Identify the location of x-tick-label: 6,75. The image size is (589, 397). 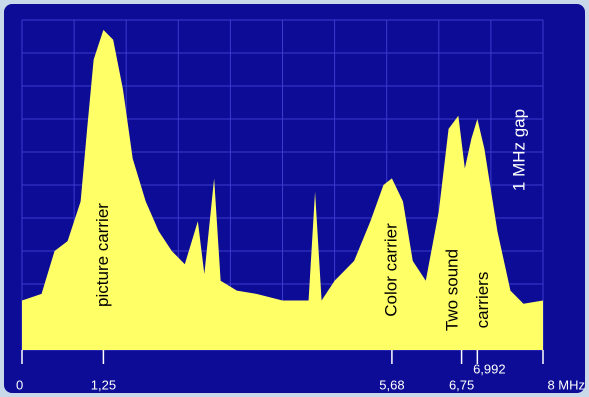
(461, 384).